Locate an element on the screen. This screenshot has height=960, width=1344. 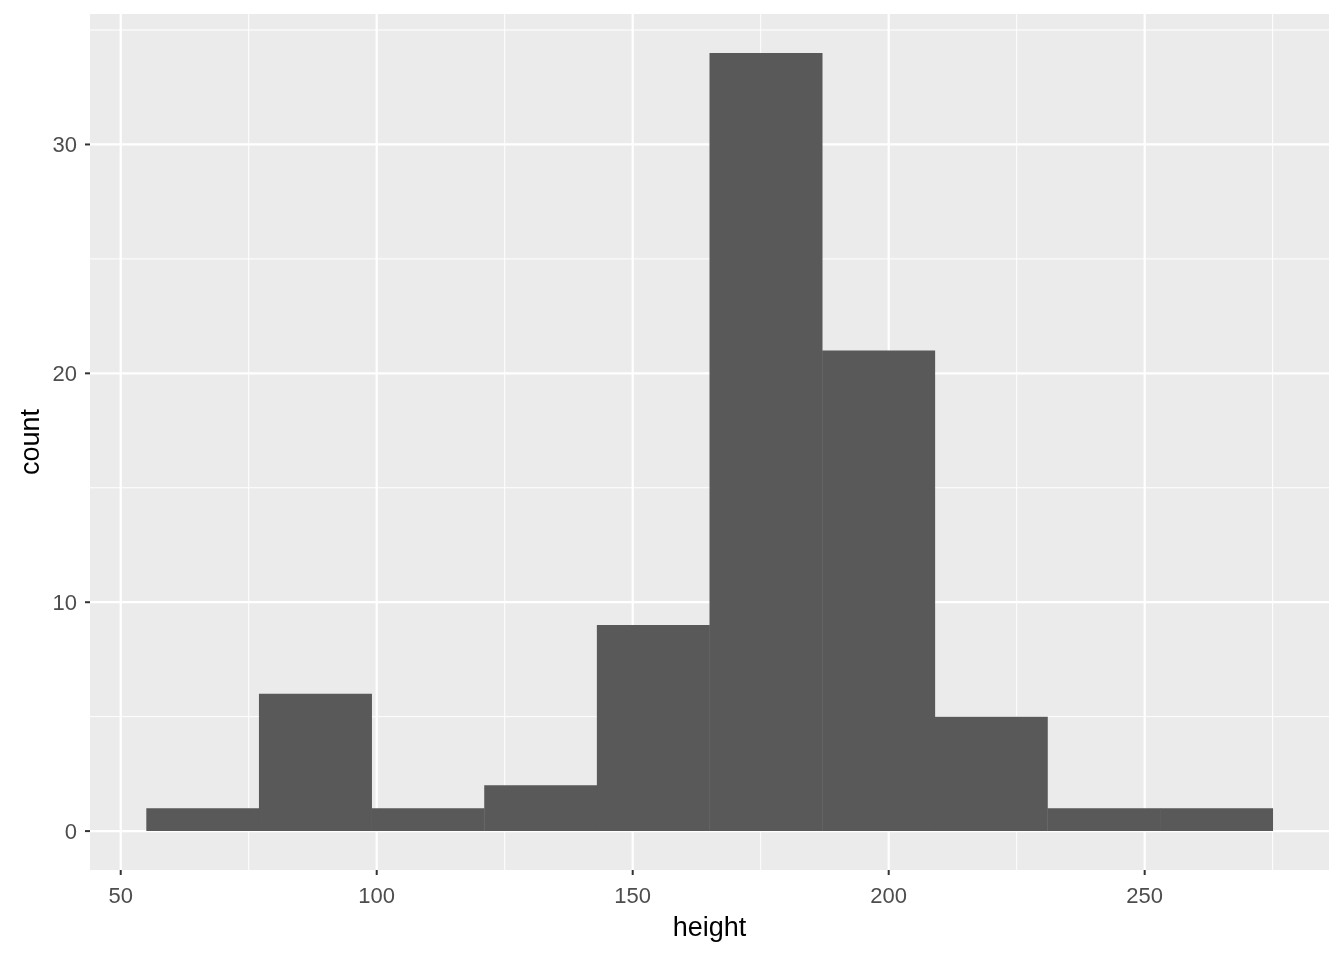
x-tick-label: 250 is located at coordinates (1145, 895).